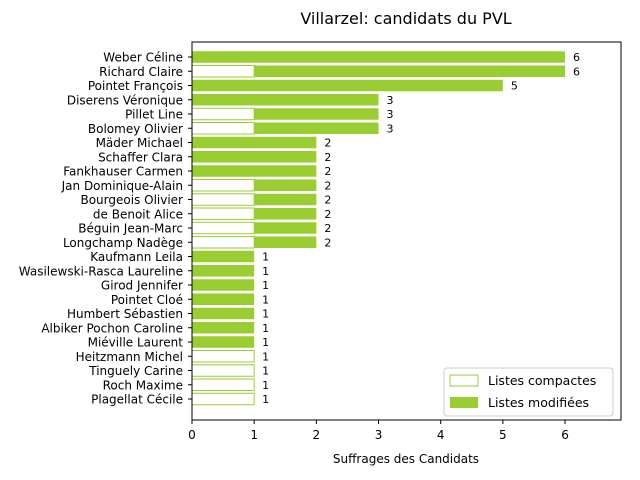  I want to click on y-tick-label: Longchamp Nadège, so click(123, 243).